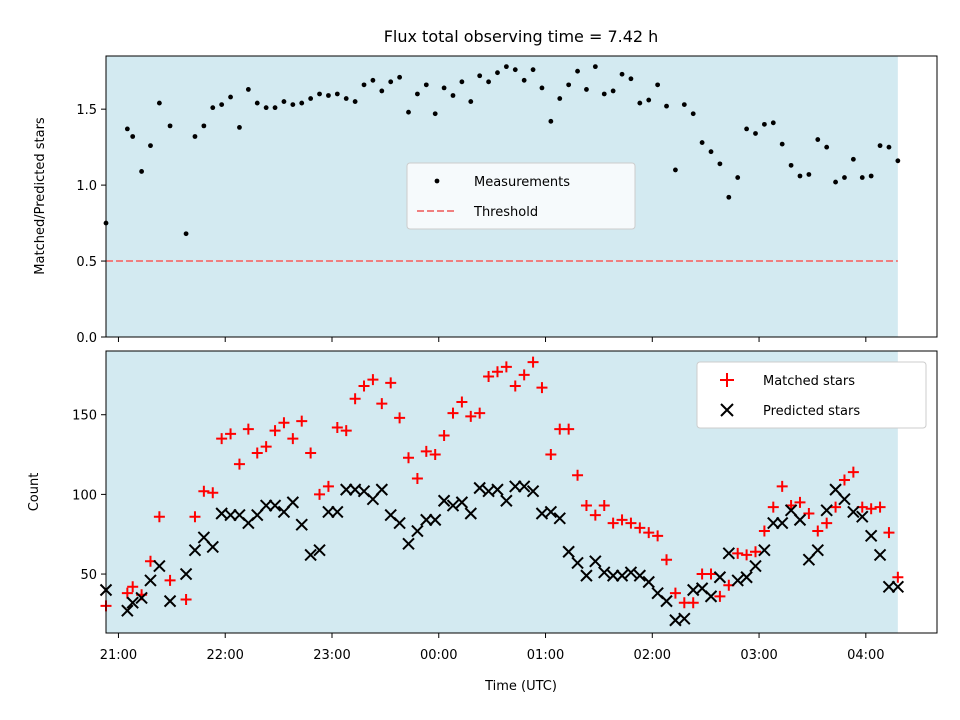 The width and height of the screenshot is (960, 720). I want to click on legend-predicted-marker, so click(727, 410).